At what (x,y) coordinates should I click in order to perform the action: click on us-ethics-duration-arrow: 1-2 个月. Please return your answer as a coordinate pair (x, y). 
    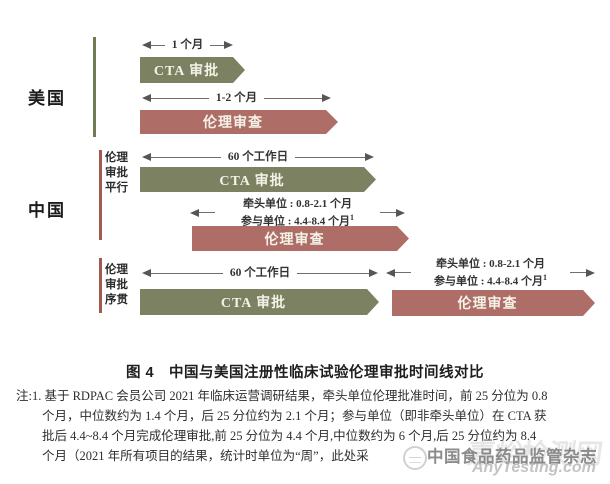
    Looking at the image, I should click on (236, 98).